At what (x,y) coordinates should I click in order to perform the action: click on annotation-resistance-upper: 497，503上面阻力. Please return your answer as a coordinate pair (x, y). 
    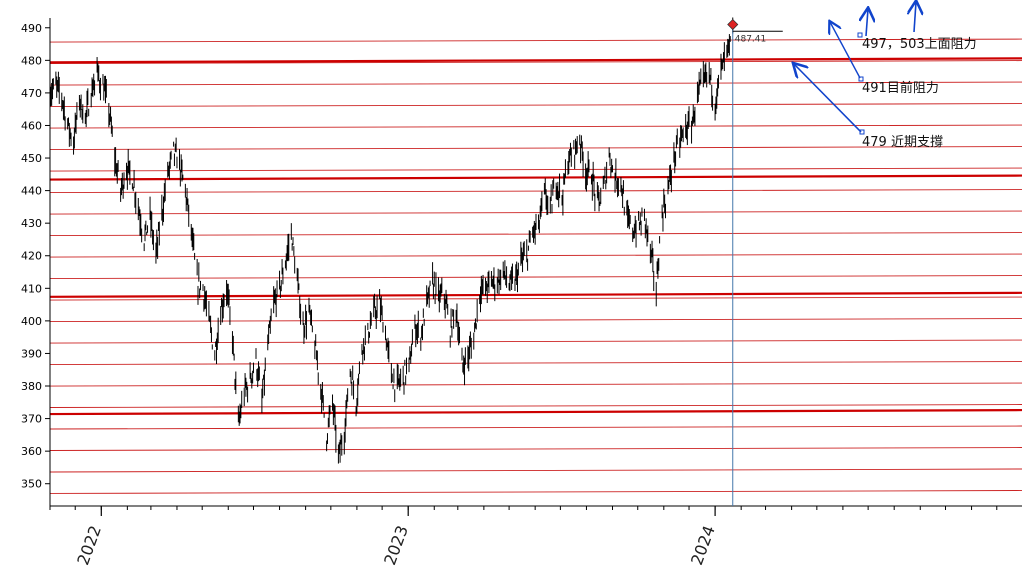
    Looking at the image, I should click on (919, 44).